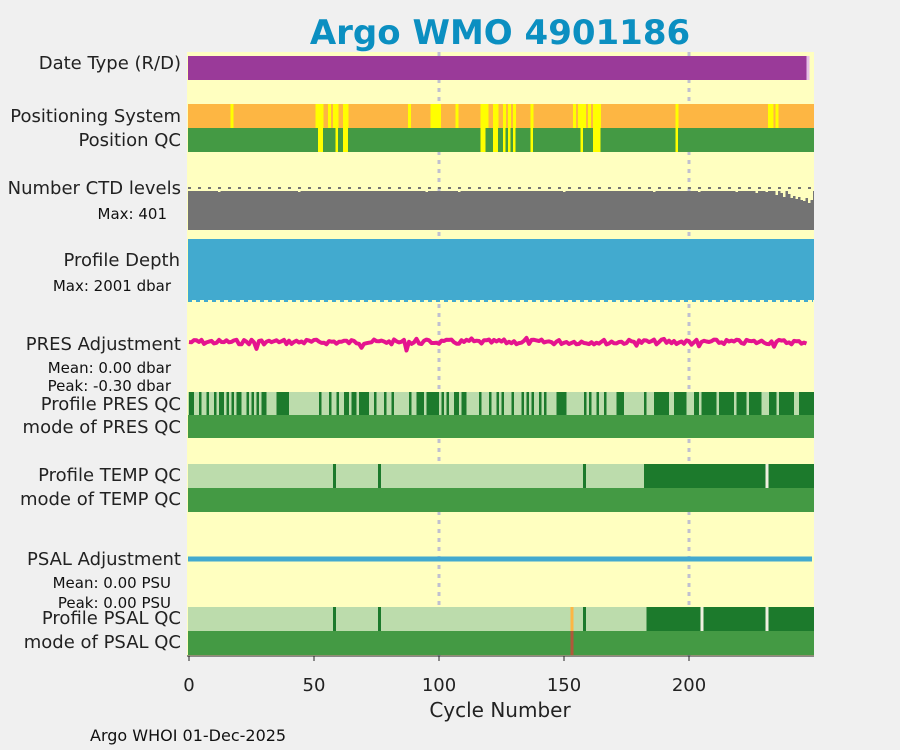 The width and height of the screenshot is (900, 750). What do you see at coordinates (110, 63) in the screenshot?
I see `label-date-type: Date Type (R/D)` at bounding box center [110, 63].